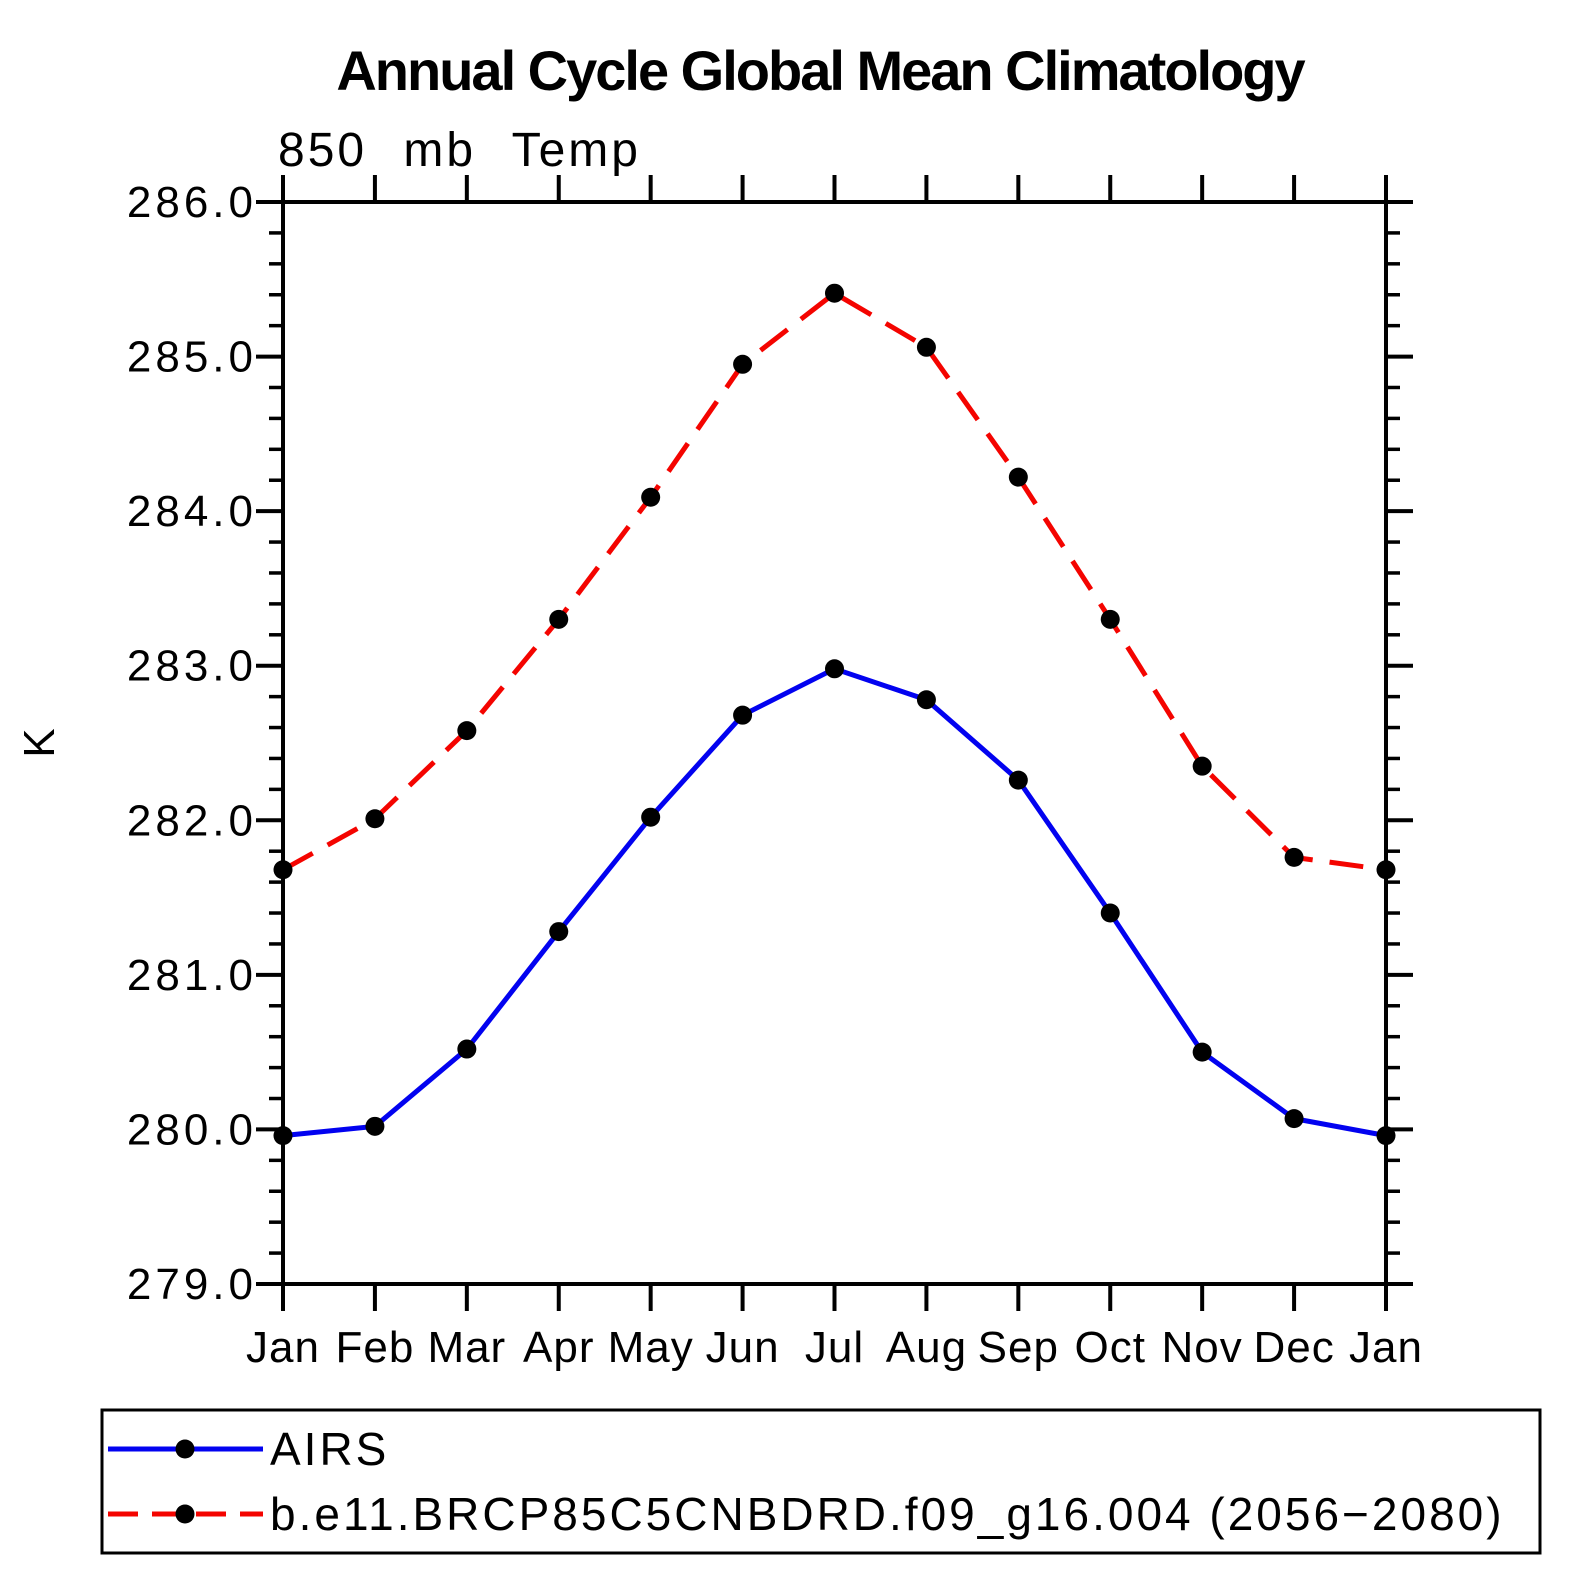 The image size is (1591, 1591). What do you see at coordinates (651, 1347) in the screenshot?
I see `x-tick-label: May` at bounding box center [651, 1347].